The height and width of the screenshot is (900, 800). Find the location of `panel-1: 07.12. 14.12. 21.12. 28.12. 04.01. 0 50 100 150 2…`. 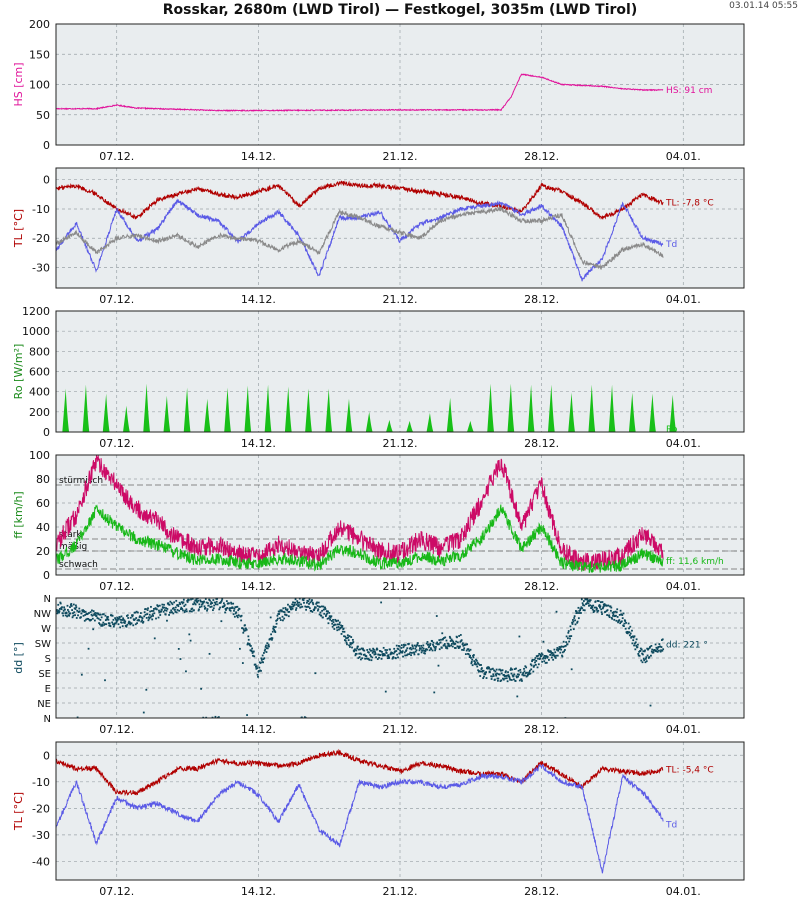

panel-1: 07.12. 14.12. 21.12. 28.12. 04.01. 0 50 100 150 2… is located at coordinates (378, 90).